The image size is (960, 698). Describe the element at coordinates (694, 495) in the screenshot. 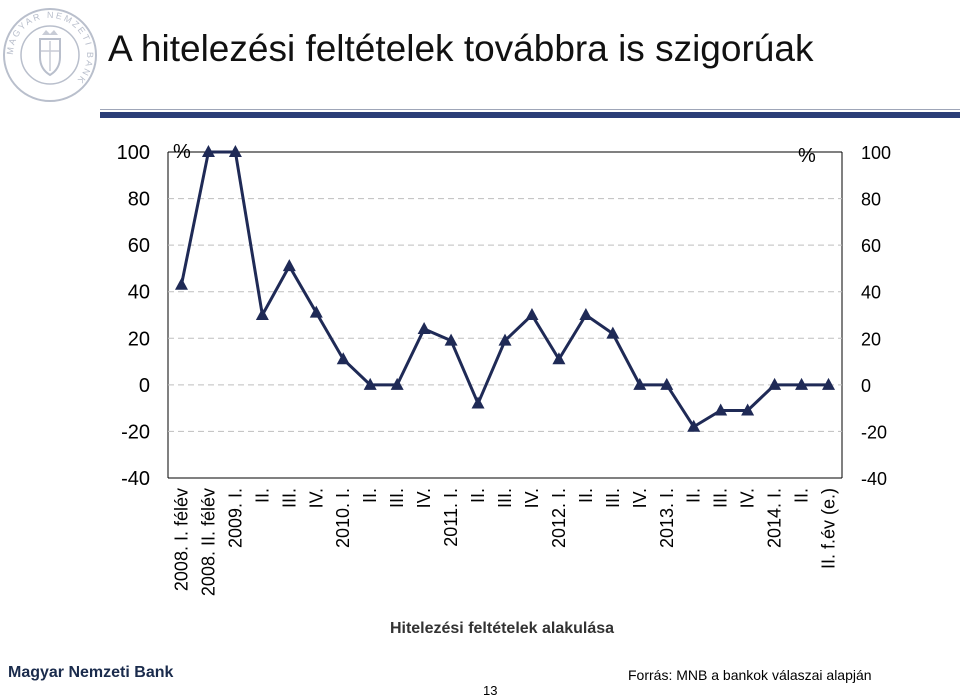

I see `x-tick-label-19: II.` at that location.